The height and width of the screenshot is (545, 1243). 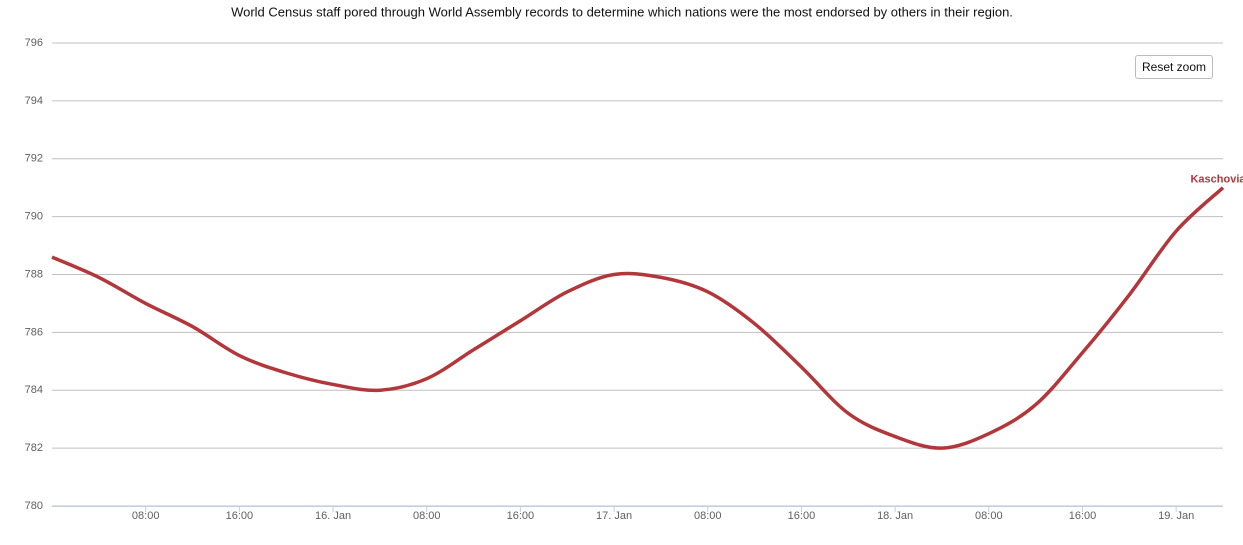 What do you see at coordinates (1216, 180) in the screenshot?
I see `series-label: Kaschovia` at bounding box center [1216, 180].